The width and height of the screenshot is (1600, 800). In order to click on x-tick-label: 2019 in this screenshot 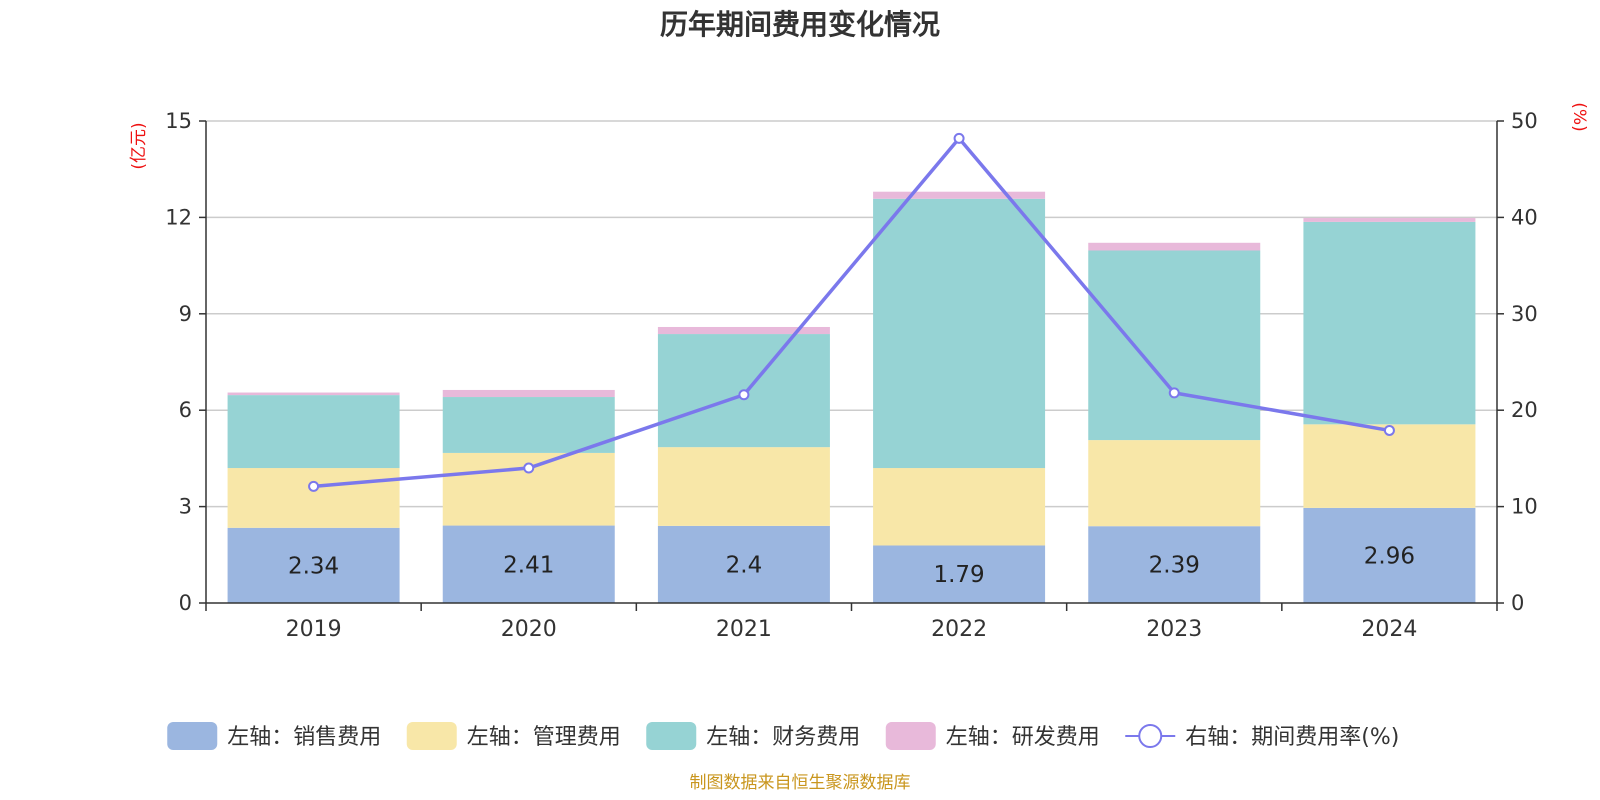, I will do `click(314, 629)`.